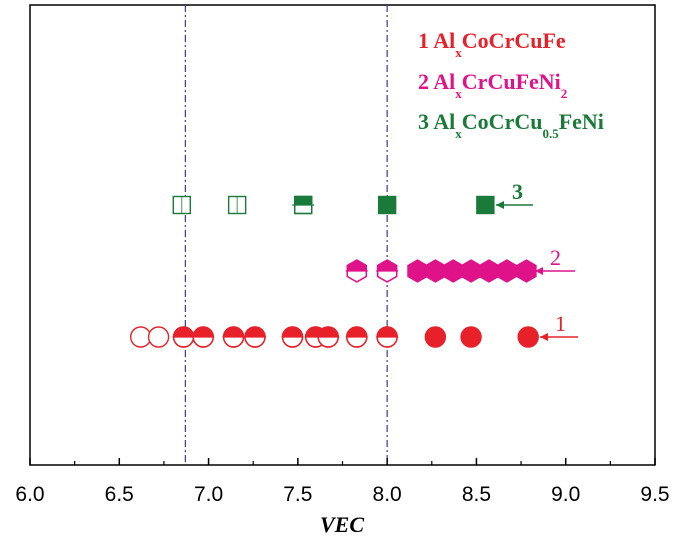 The image size is (678, 539). I want to click on x-tick-label: 7.0, so click(208, 494).